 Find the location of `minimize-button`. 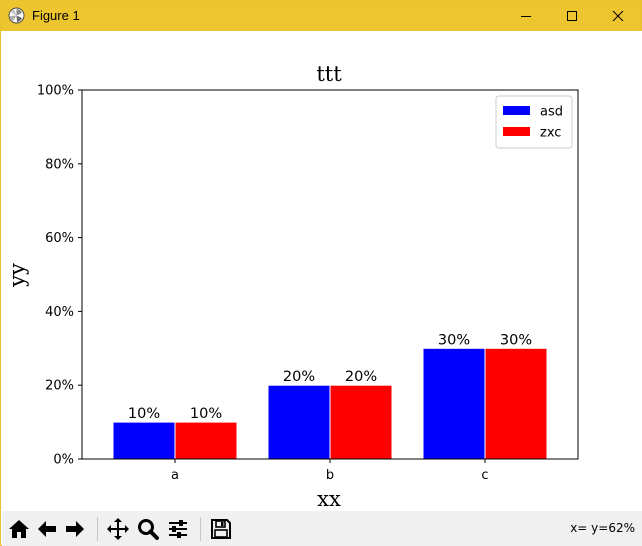

minimize-button is located at coordinates (526, 16).